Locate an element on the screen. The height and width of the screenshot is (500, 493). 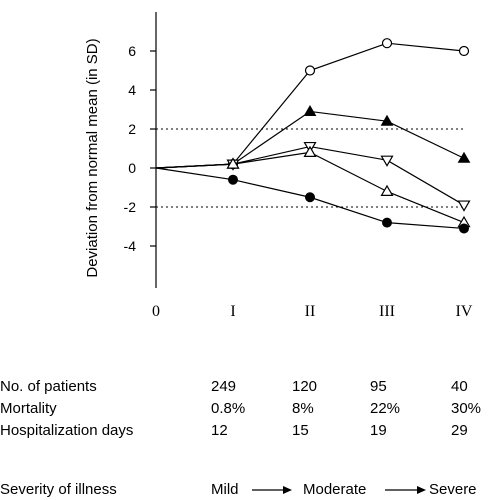
y-tick-label: 6 is located at coordinates (132, 51).